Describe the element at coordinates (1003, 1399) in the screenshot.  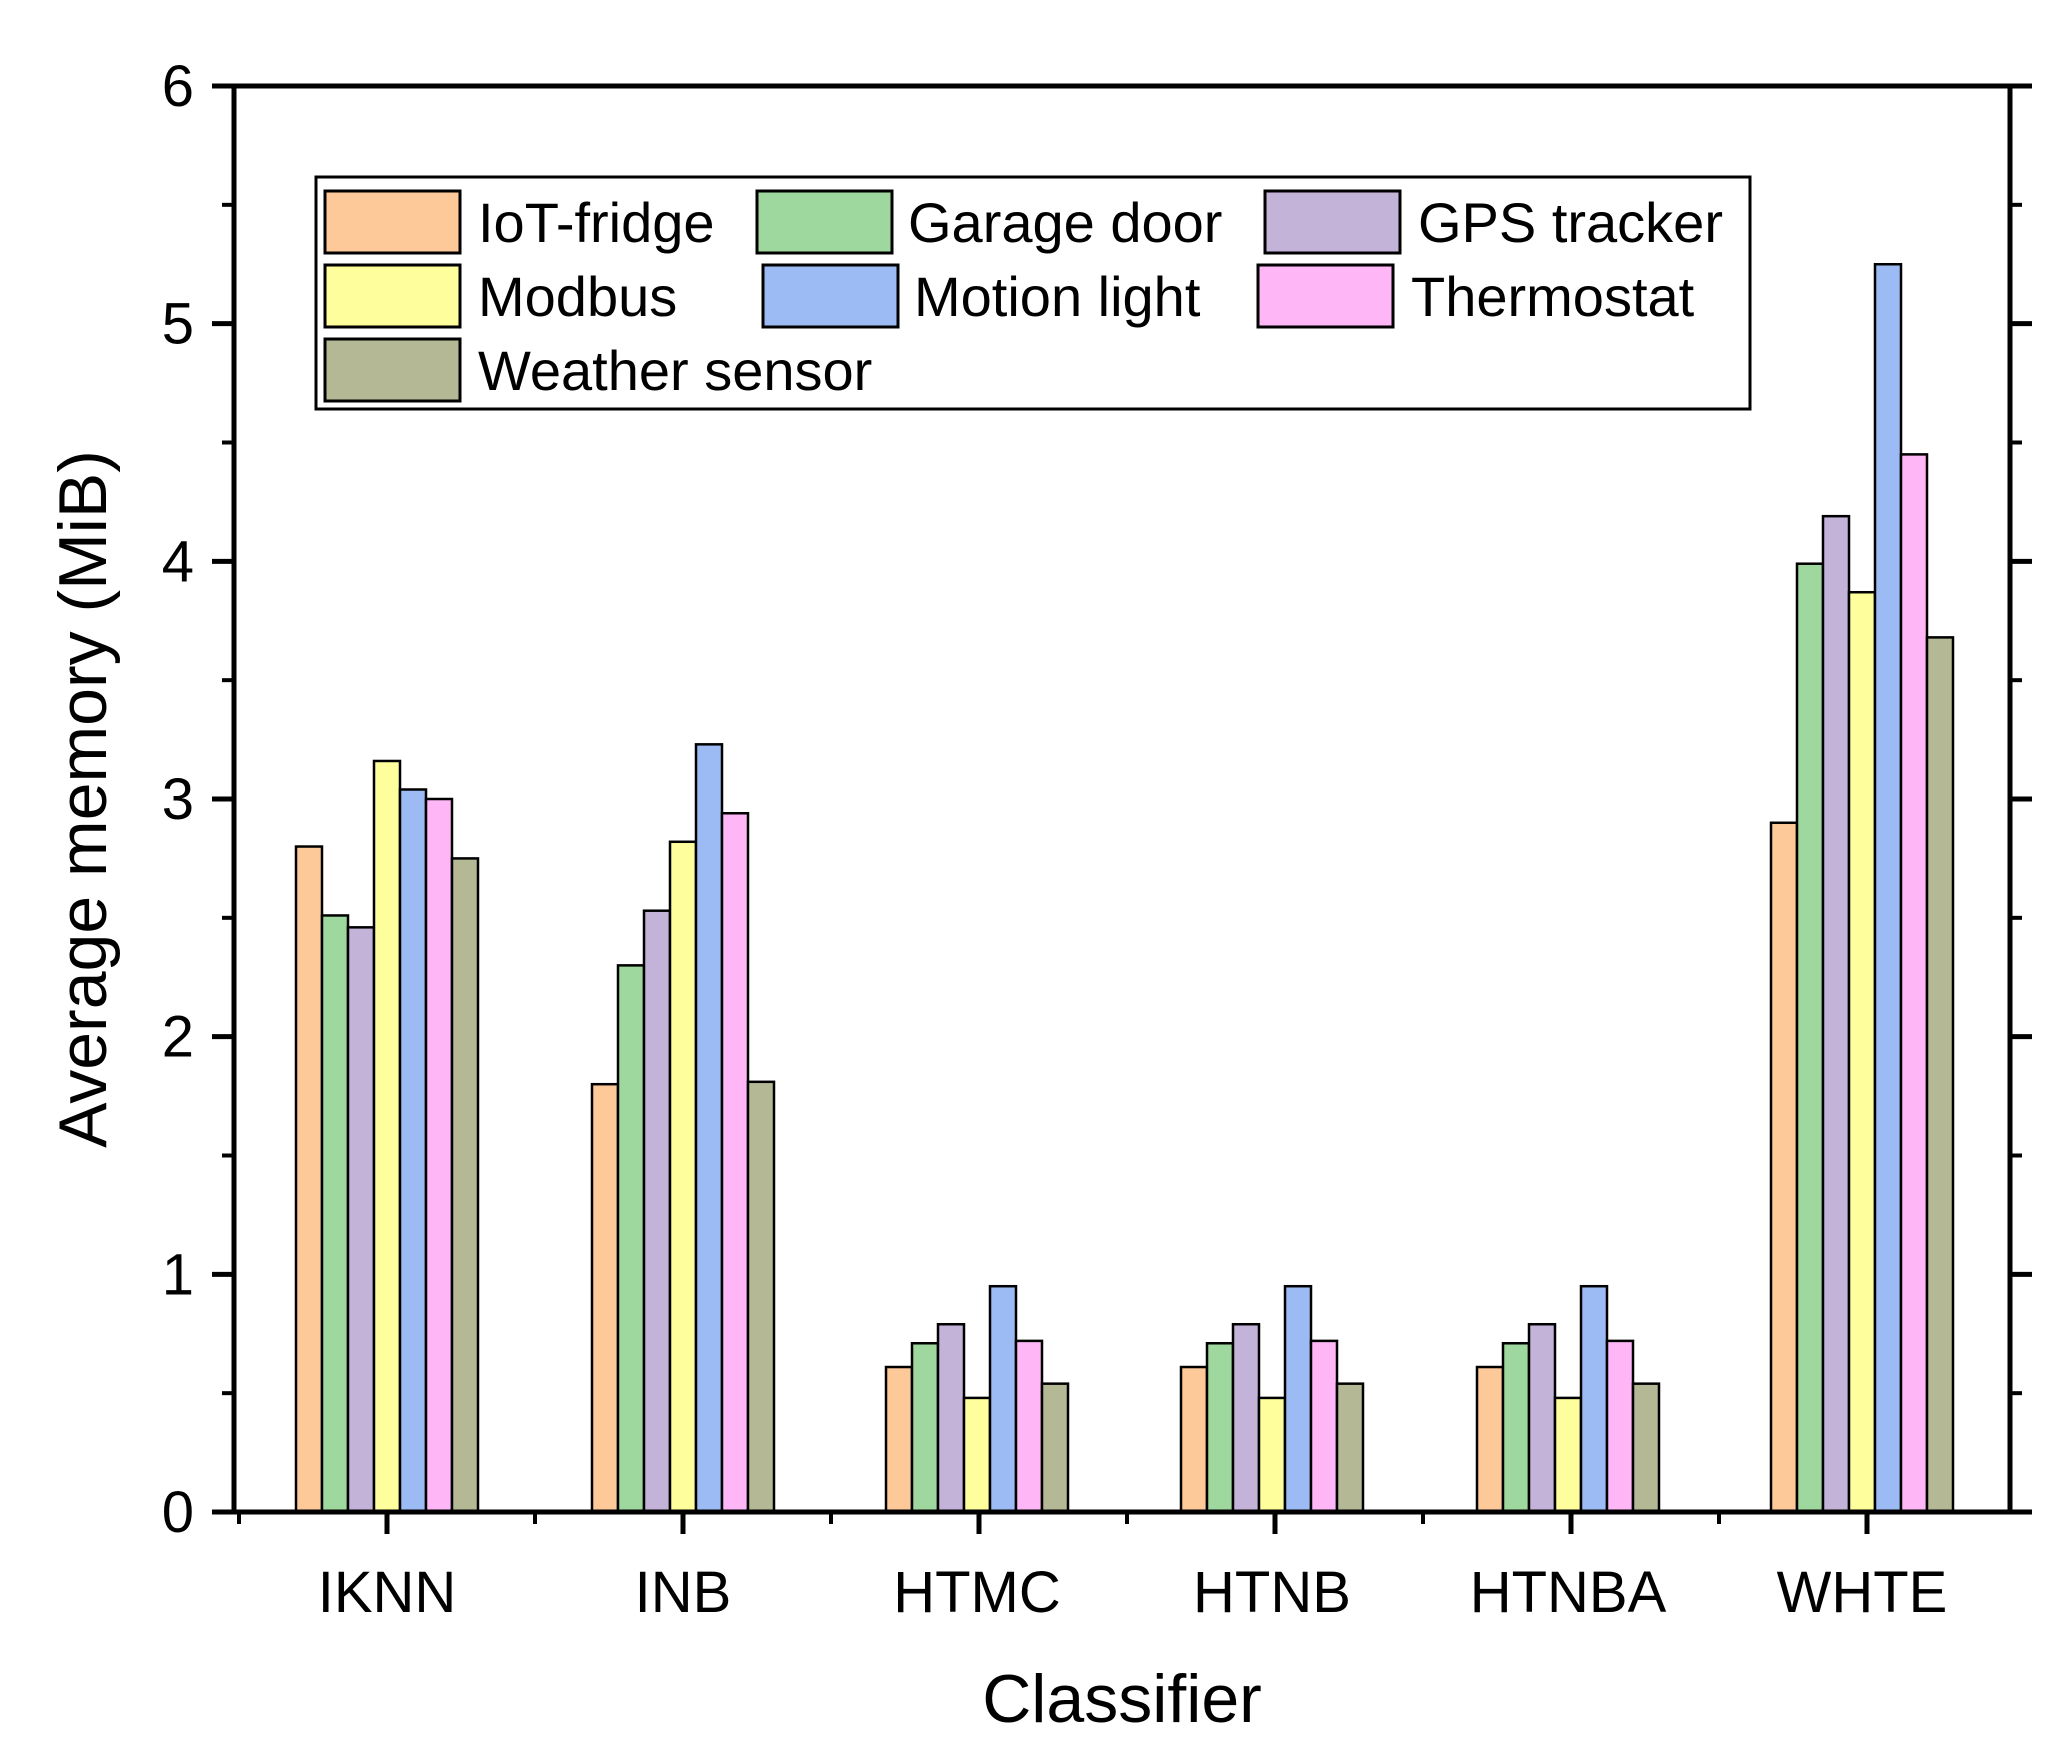
I see `bar-htmc-motion-light` at that location.